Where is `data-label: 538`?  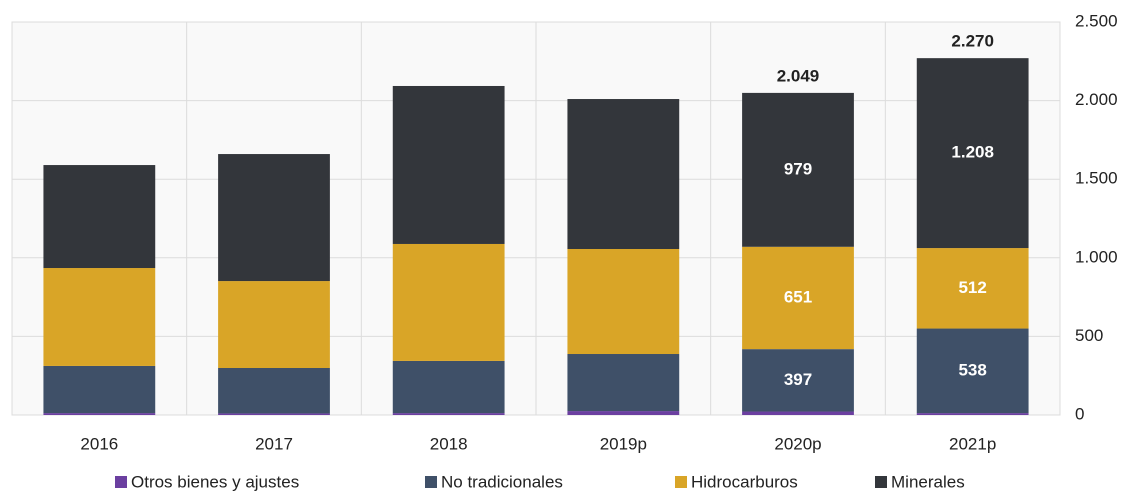
data-label: 538 is located at coordinates (972, 369).